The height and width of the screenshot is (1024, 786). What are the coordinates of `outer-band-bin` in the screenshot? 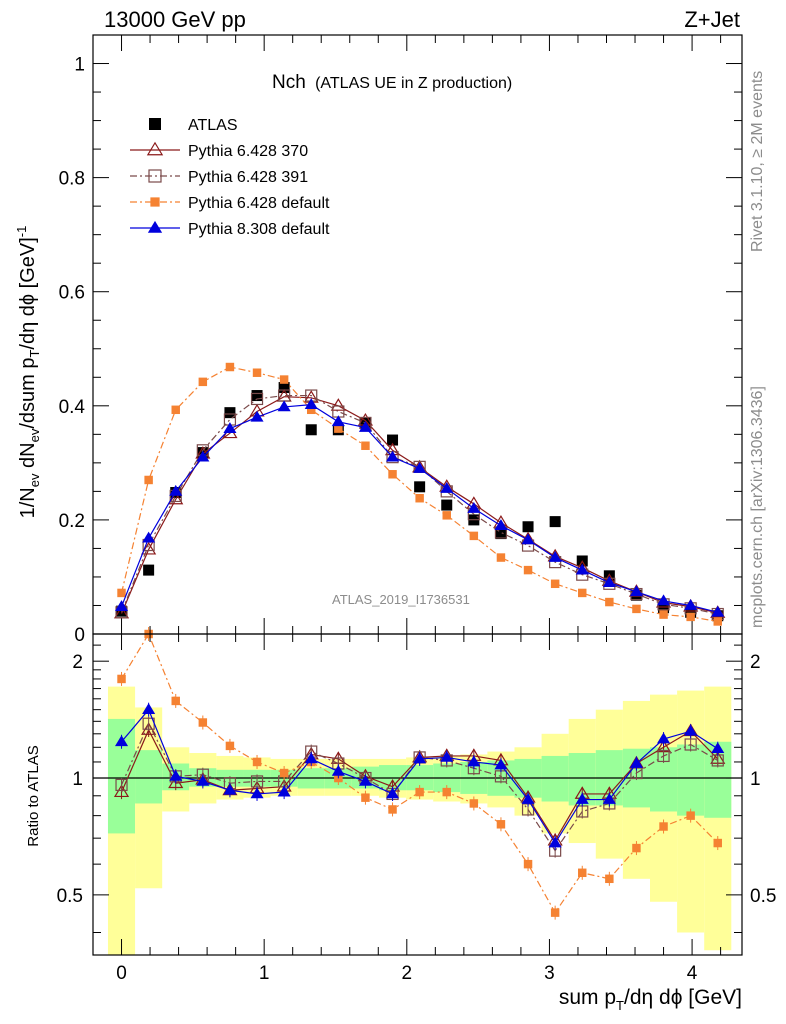 It's located at (718, 818).